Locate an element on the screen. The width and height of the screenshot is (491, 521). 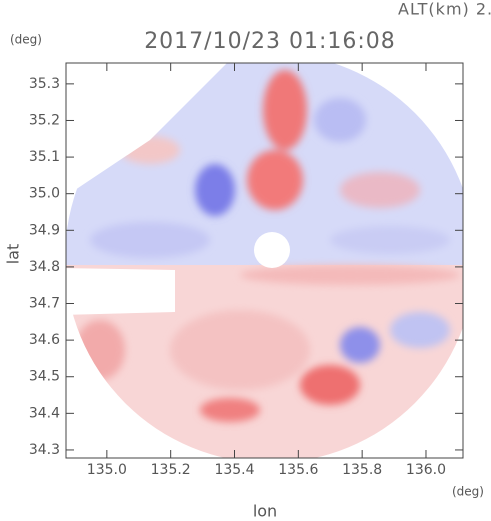
x-tick-label: 135.0 is located at coordinates (107, 470).